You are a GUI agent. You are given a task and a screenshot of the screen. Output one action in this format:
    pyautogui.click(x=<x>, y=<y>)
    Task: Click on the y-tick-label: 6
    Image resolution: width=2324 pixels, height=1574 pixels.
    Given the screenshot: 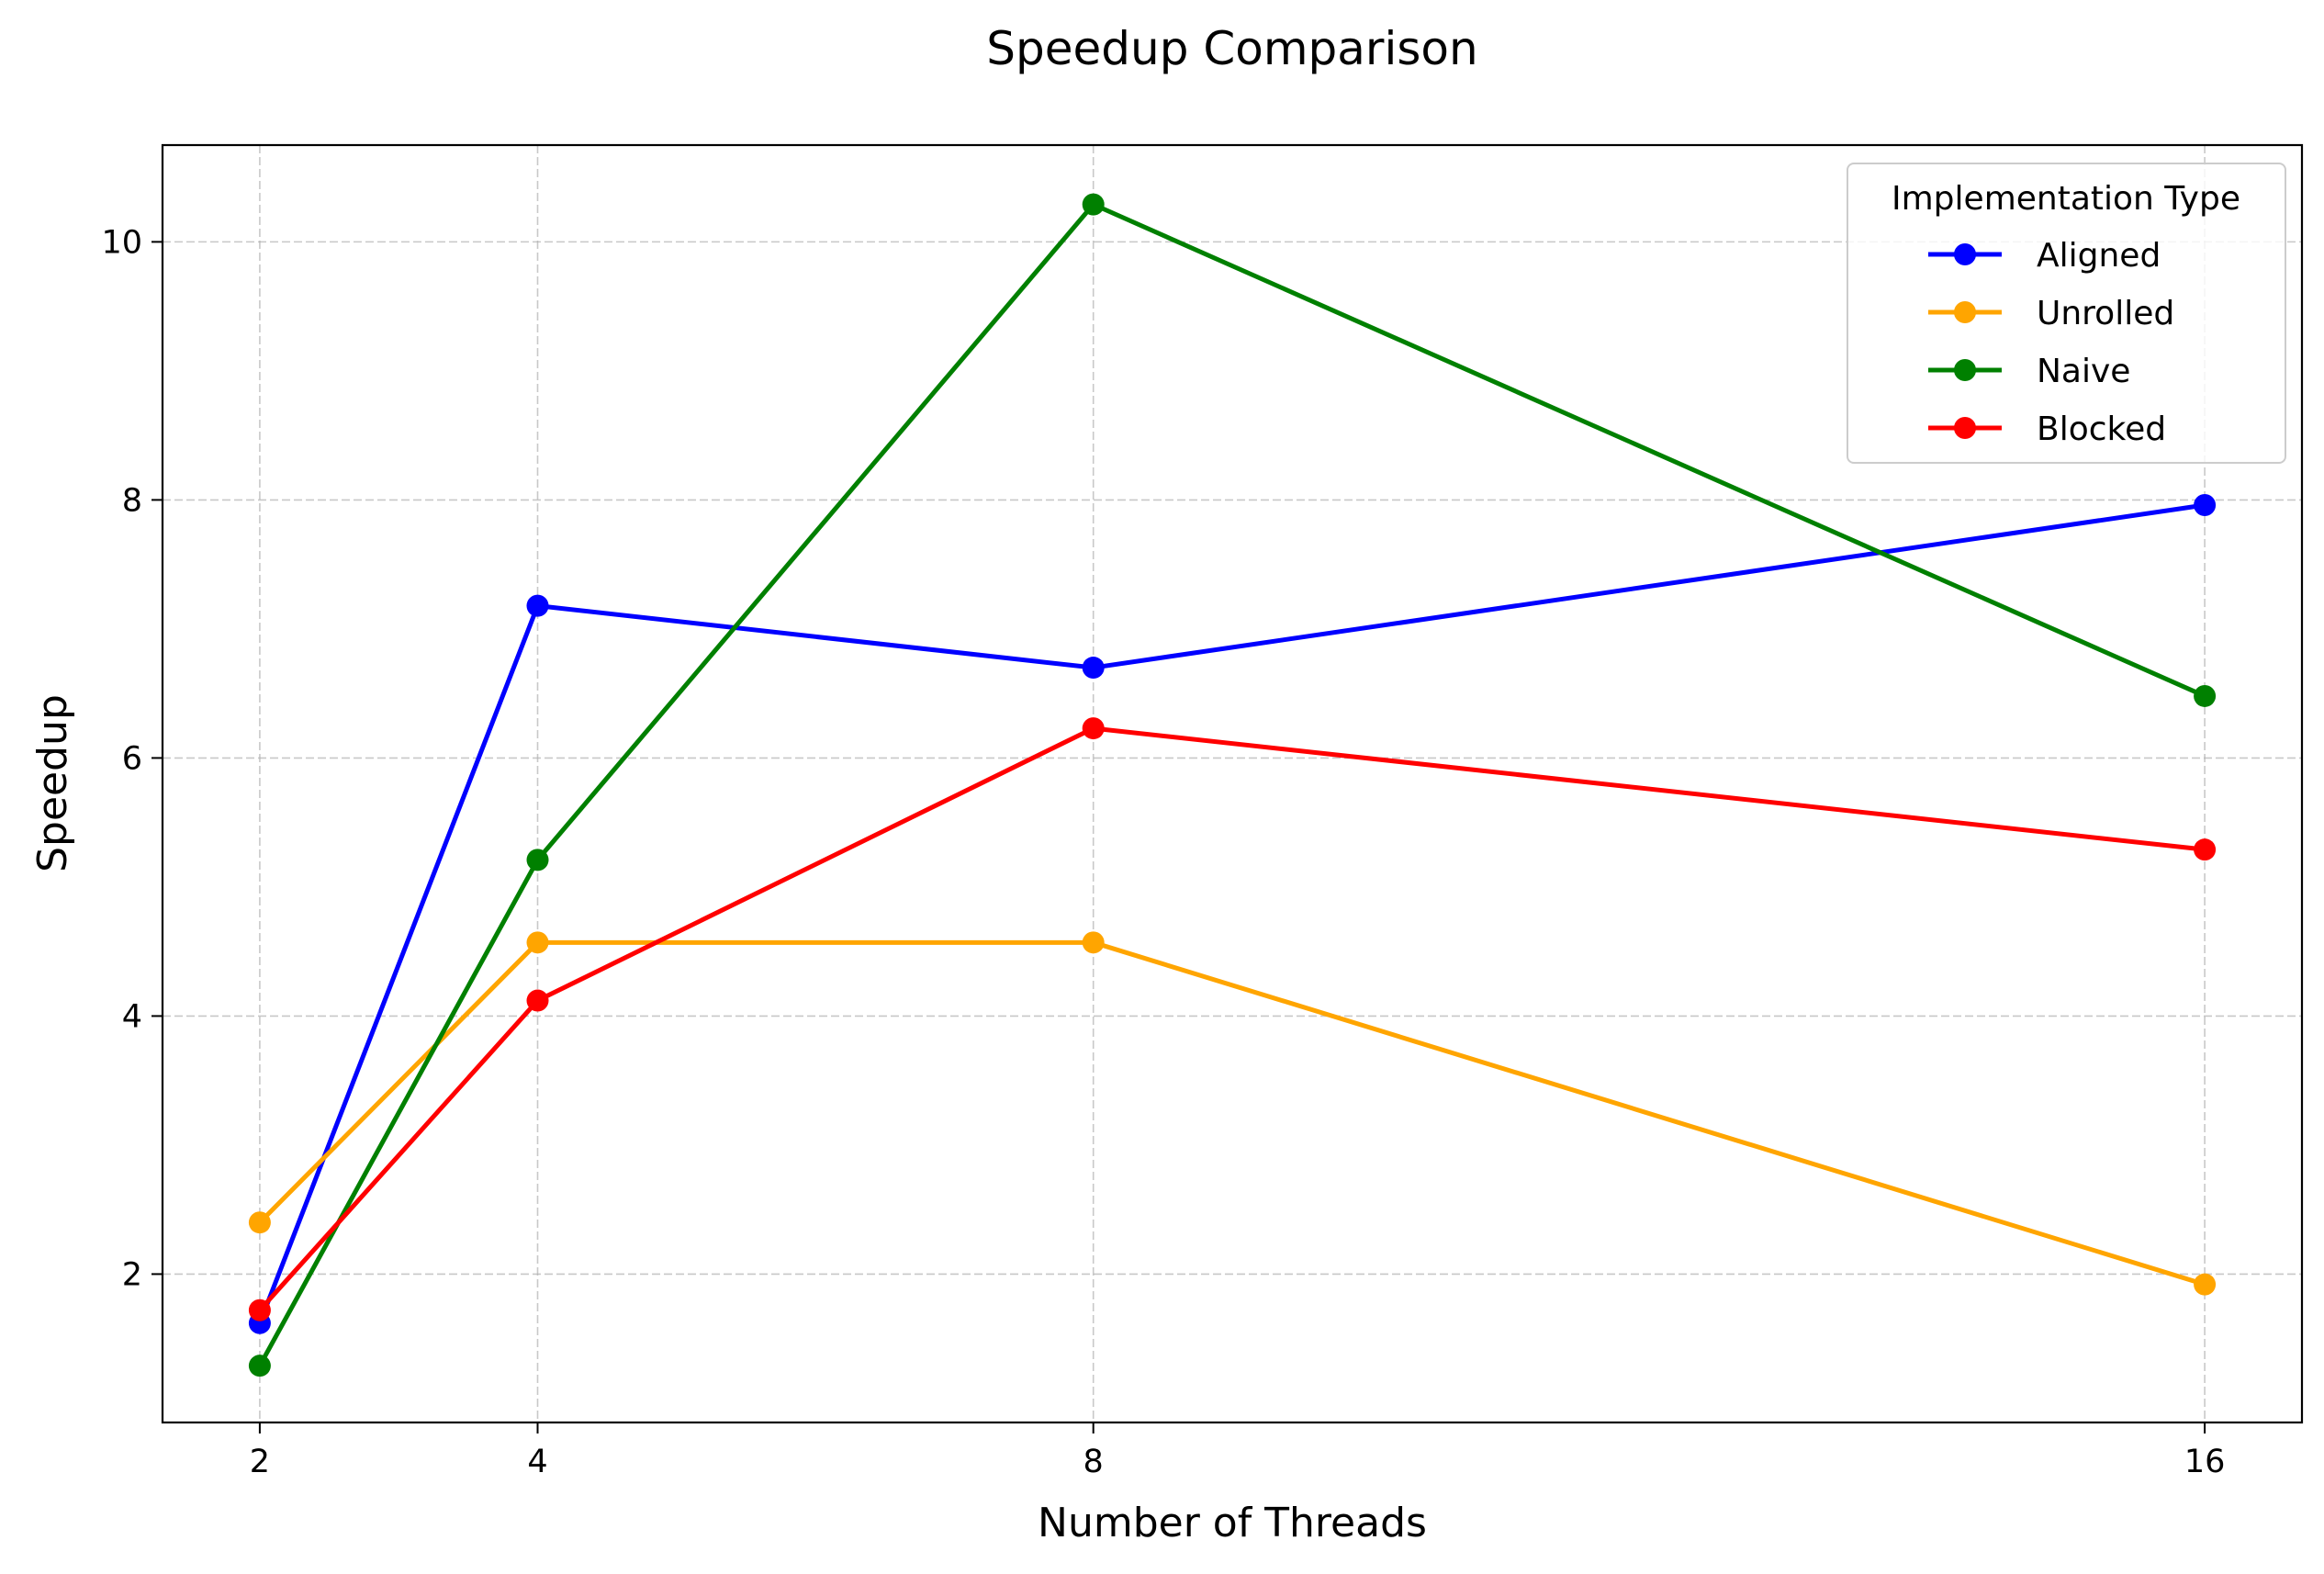 What is the action you would take?
    pyautogui.click(x=132, y=758)
    